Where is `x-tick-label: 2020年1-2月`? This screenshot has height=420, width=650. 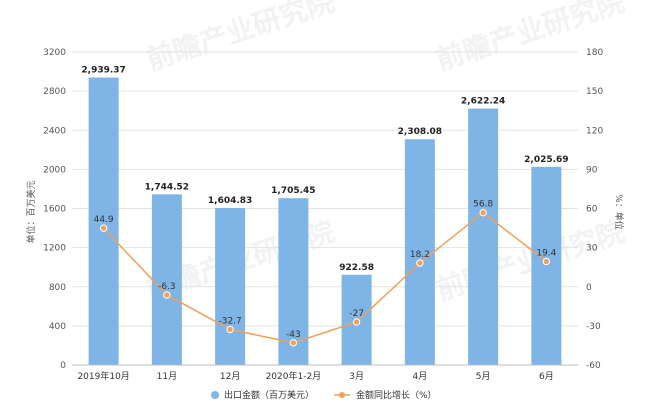
x-tick-label: 2020年1-2月 is located at coordinates (294, 376).